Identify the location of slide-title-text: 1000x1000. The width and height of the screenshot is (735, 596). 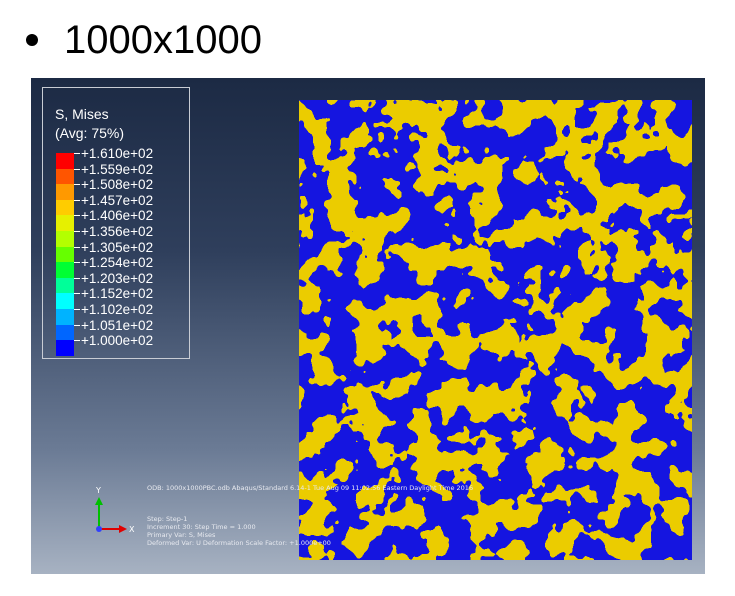
(163, 40).